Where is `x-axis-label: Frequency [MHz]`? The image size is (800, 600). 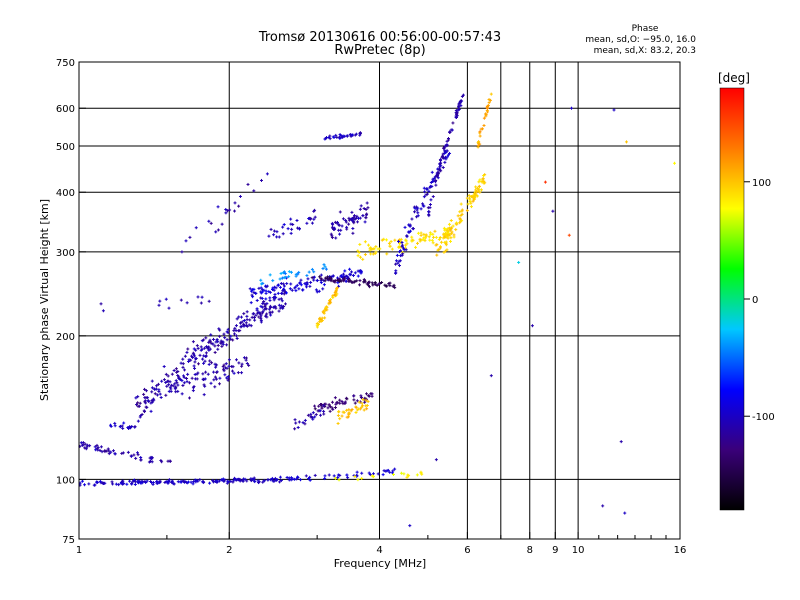
x-axis-label: Frequency [MHz] is located at coordinates (380, 563).